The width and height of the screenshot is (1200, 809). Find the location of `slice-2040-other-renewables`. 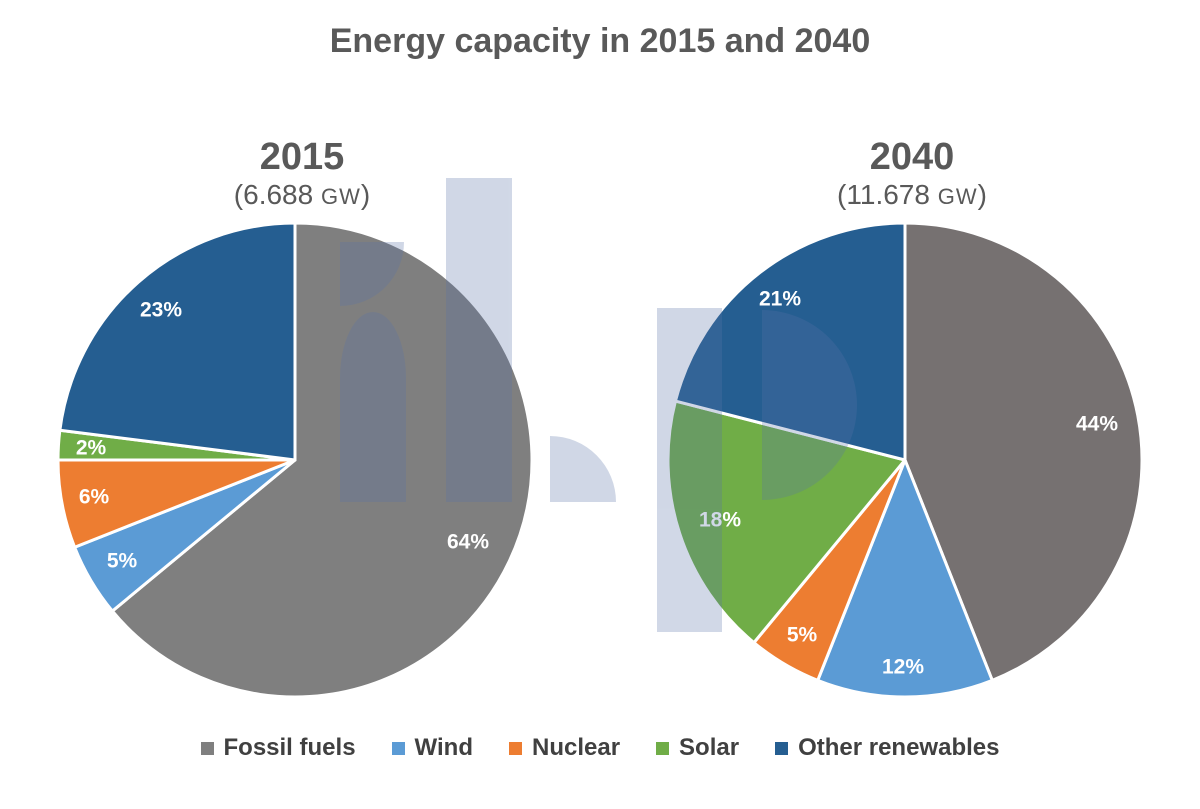

slice-2040-other-renewables is located at coordinates (790, 341).